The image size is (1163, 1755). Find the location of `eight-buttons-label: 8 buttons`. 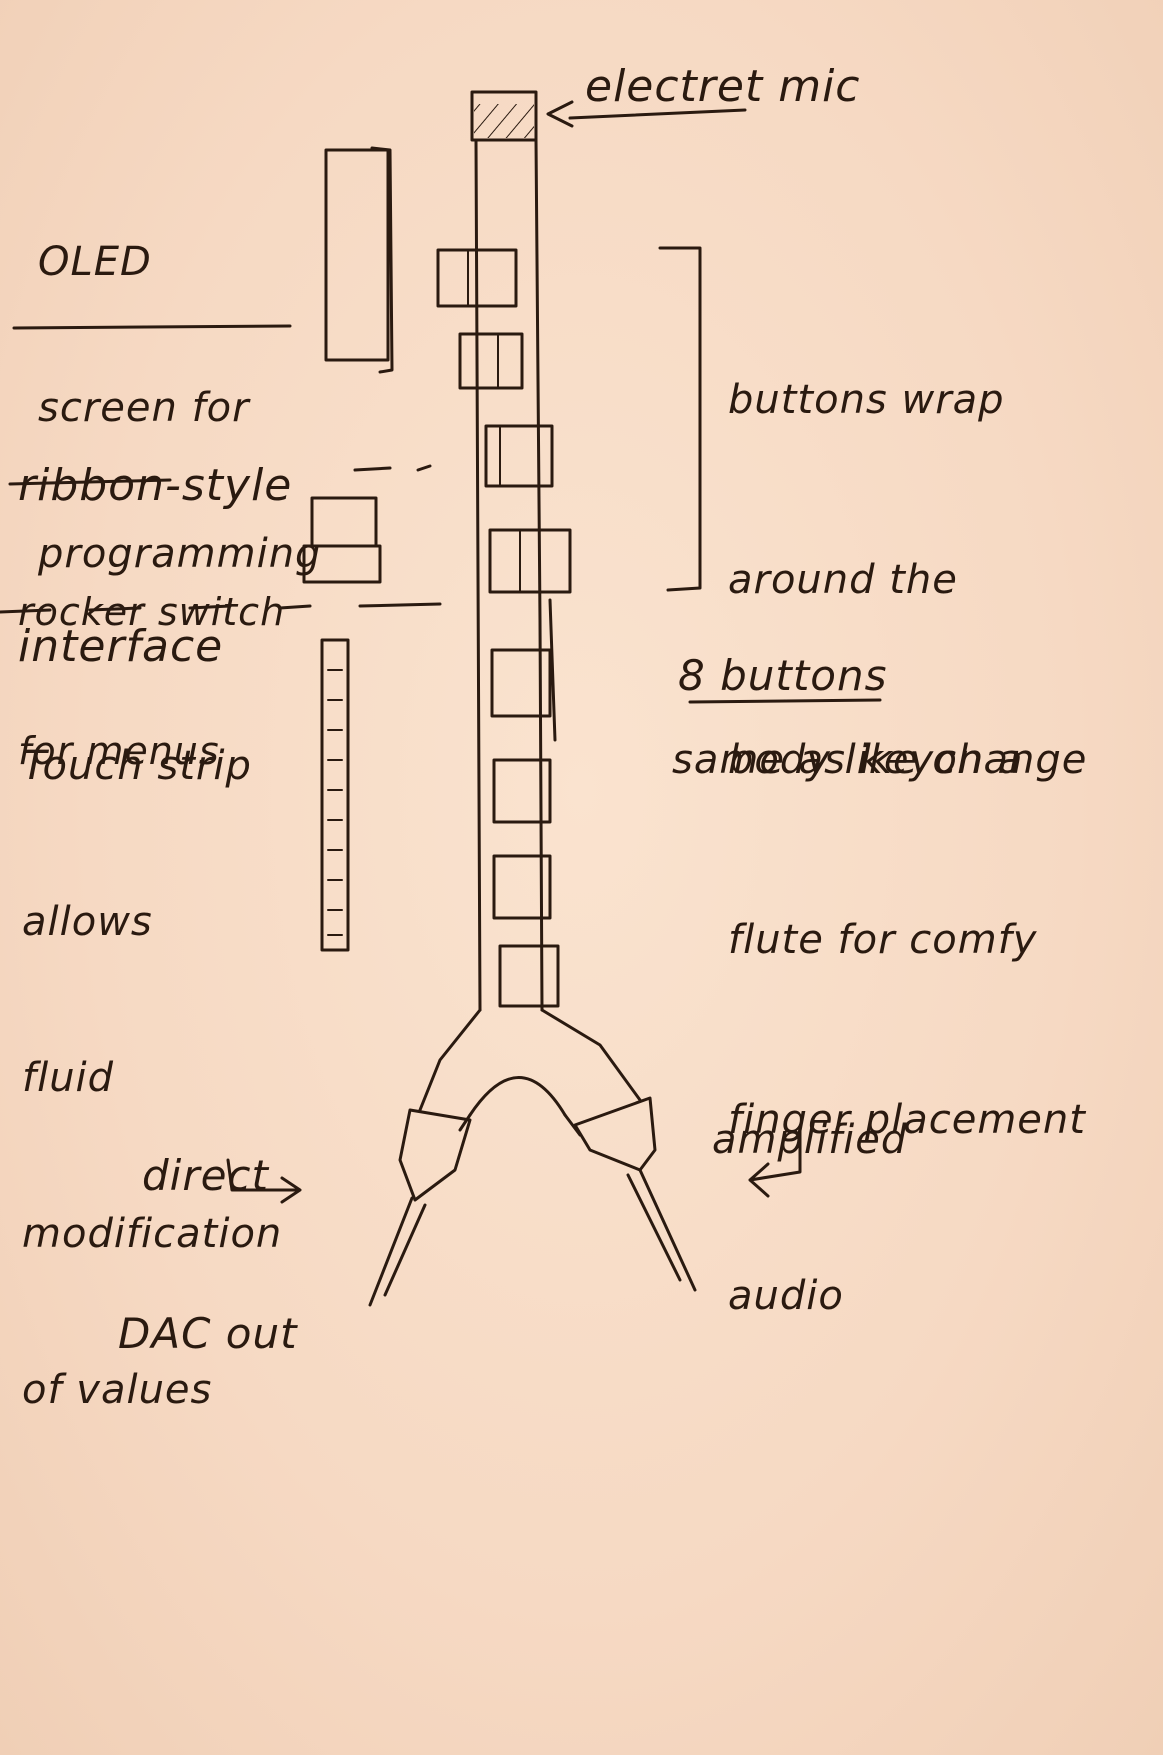

eight-buttons-label: 8 buttons is located at coordinates (783, 675).